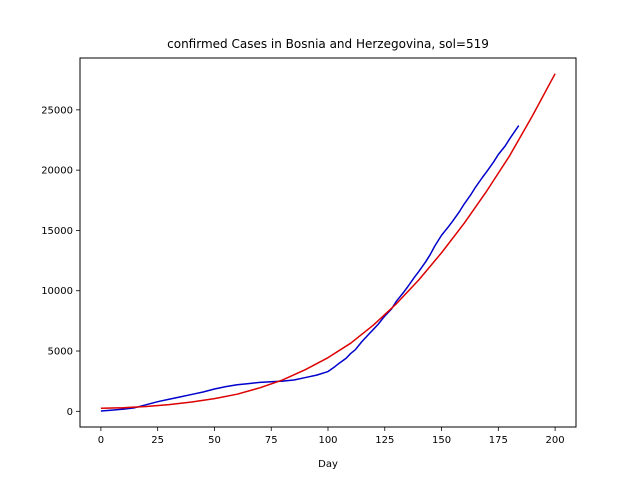 This screenshot has width=640, height=480. Describe the element at coordinates (498, 440) in the screenshot. I see `x-tick-label: 175` at that location.